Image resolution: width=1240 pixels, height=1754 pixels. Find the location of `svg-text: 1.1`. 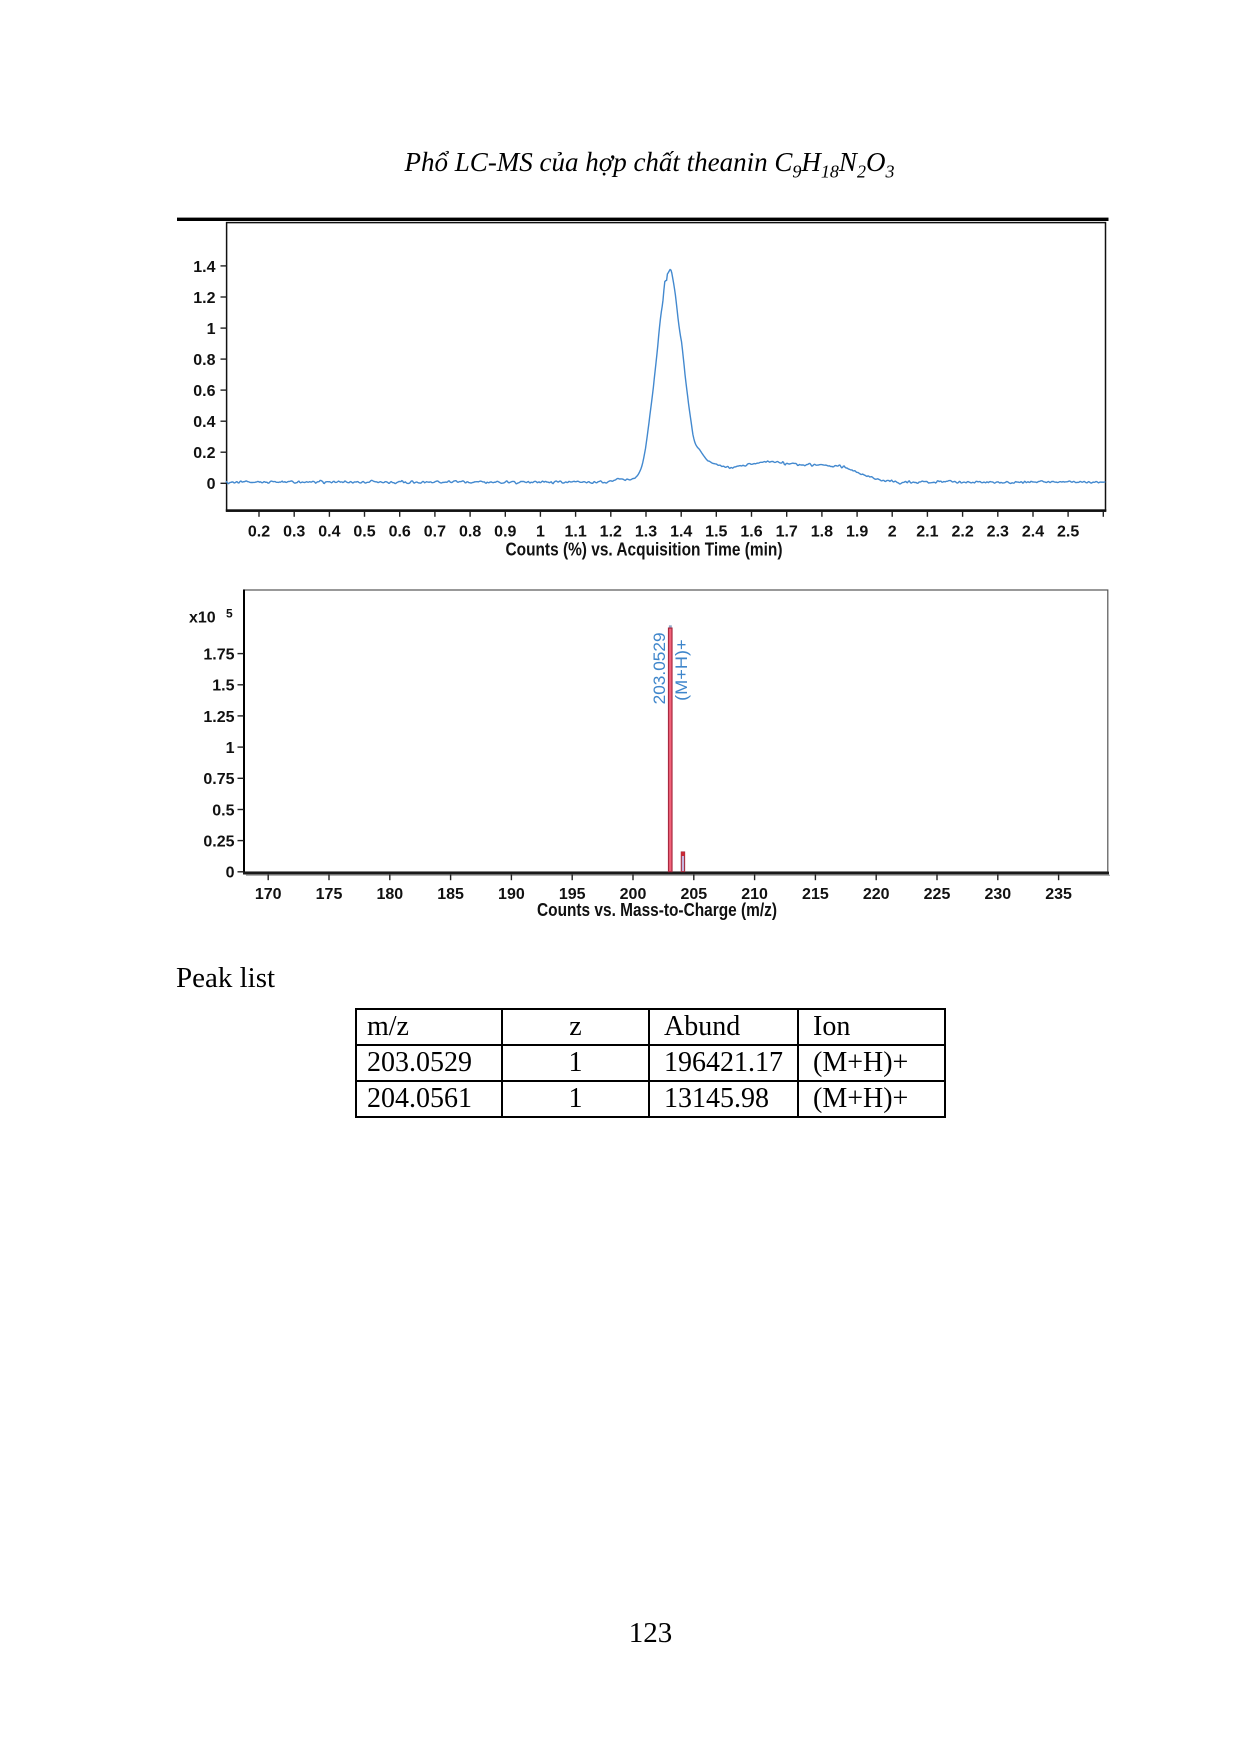

svg-text: 1.1 is located at coordinates (575, 531).